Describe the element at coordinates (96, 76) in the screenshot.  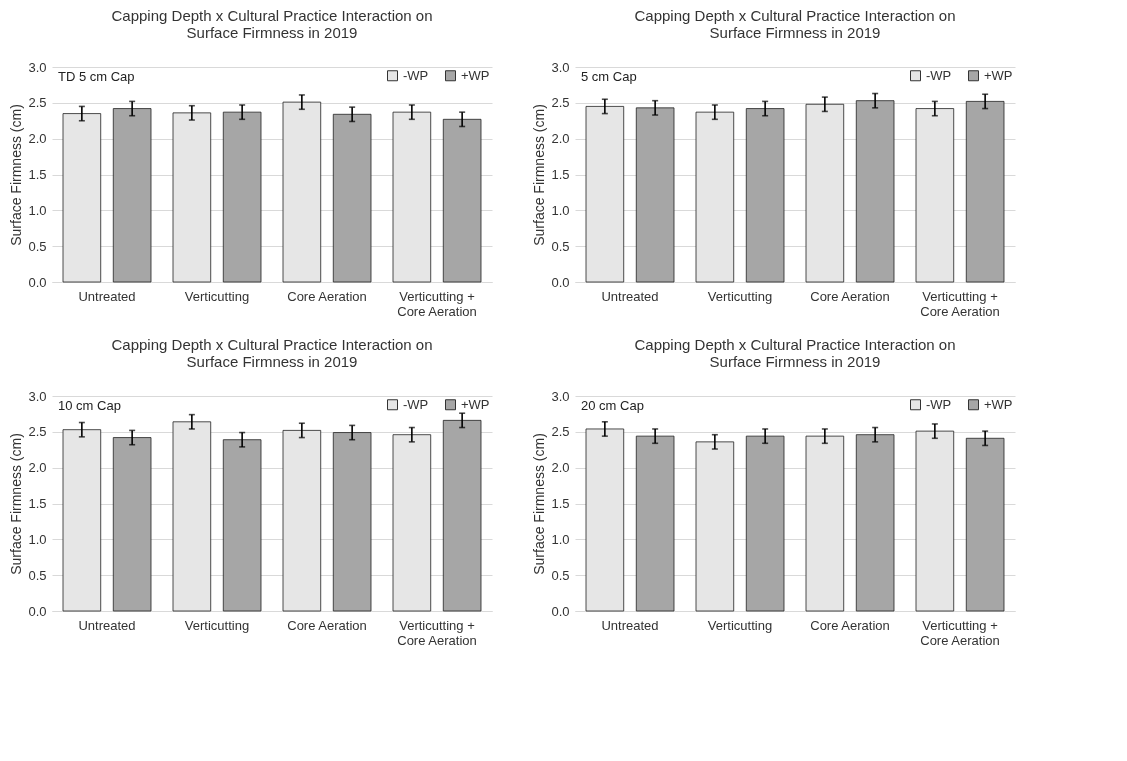
I see `annotation: TD 5 cm Cap` at that location.